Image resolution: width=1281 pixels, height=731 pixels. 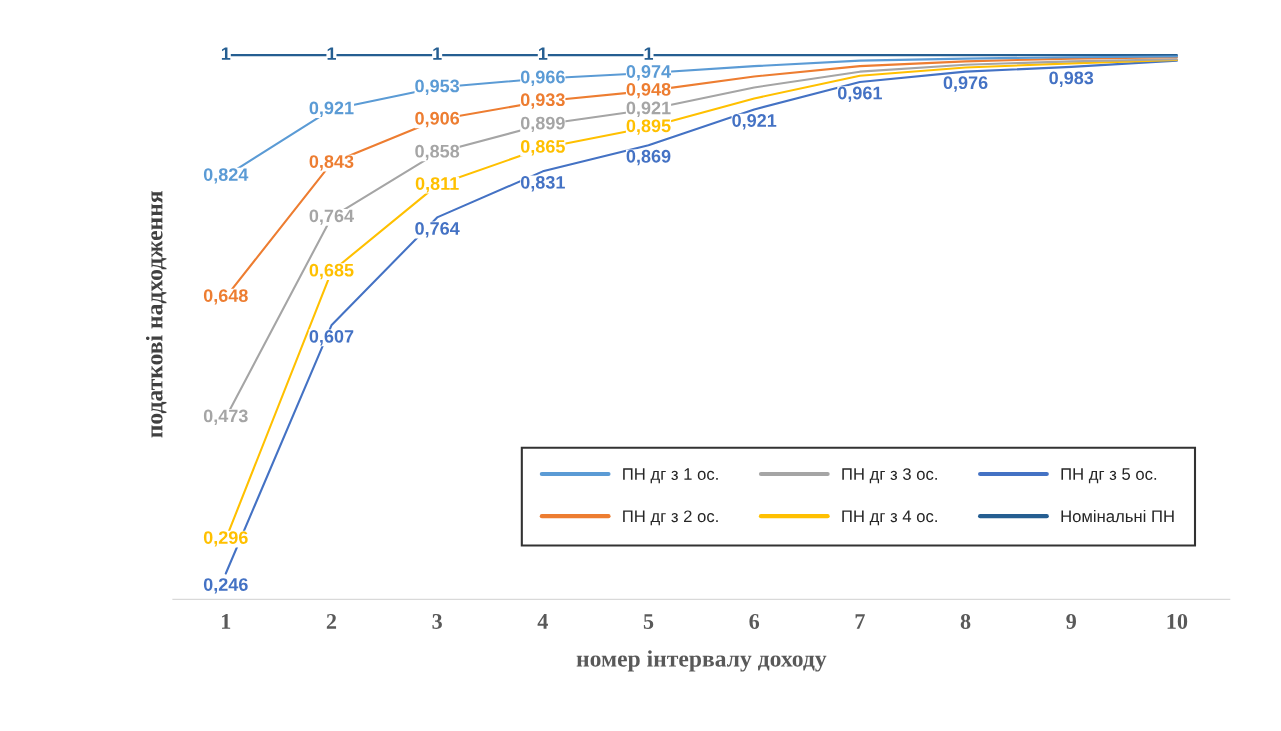 What do you see at coordinates (701, 661) in the screenshot?
I see `x-axis-title: номер інтервалу доходу` at bounding box center [701, 661].